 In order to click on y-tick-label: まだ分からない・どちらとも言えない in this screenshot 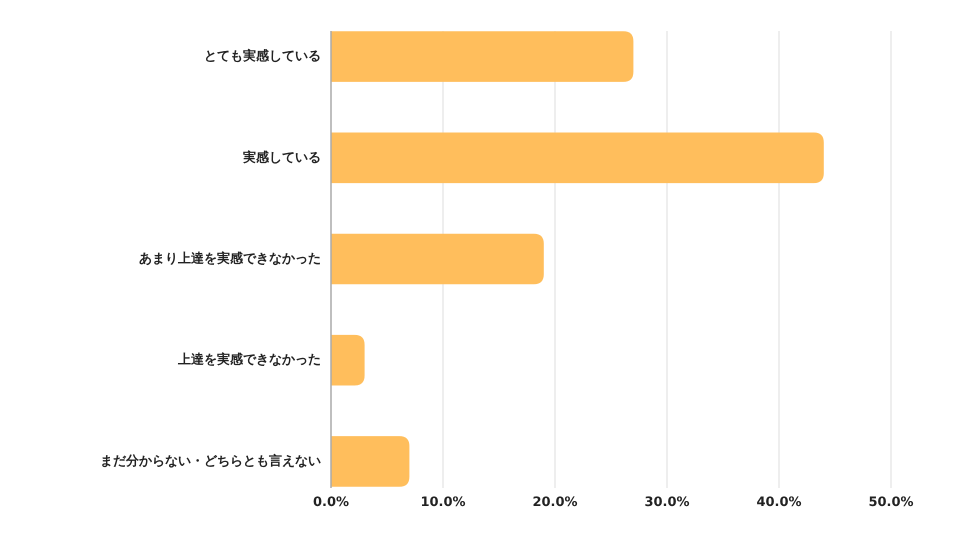, I will do `click(210, 460)`.